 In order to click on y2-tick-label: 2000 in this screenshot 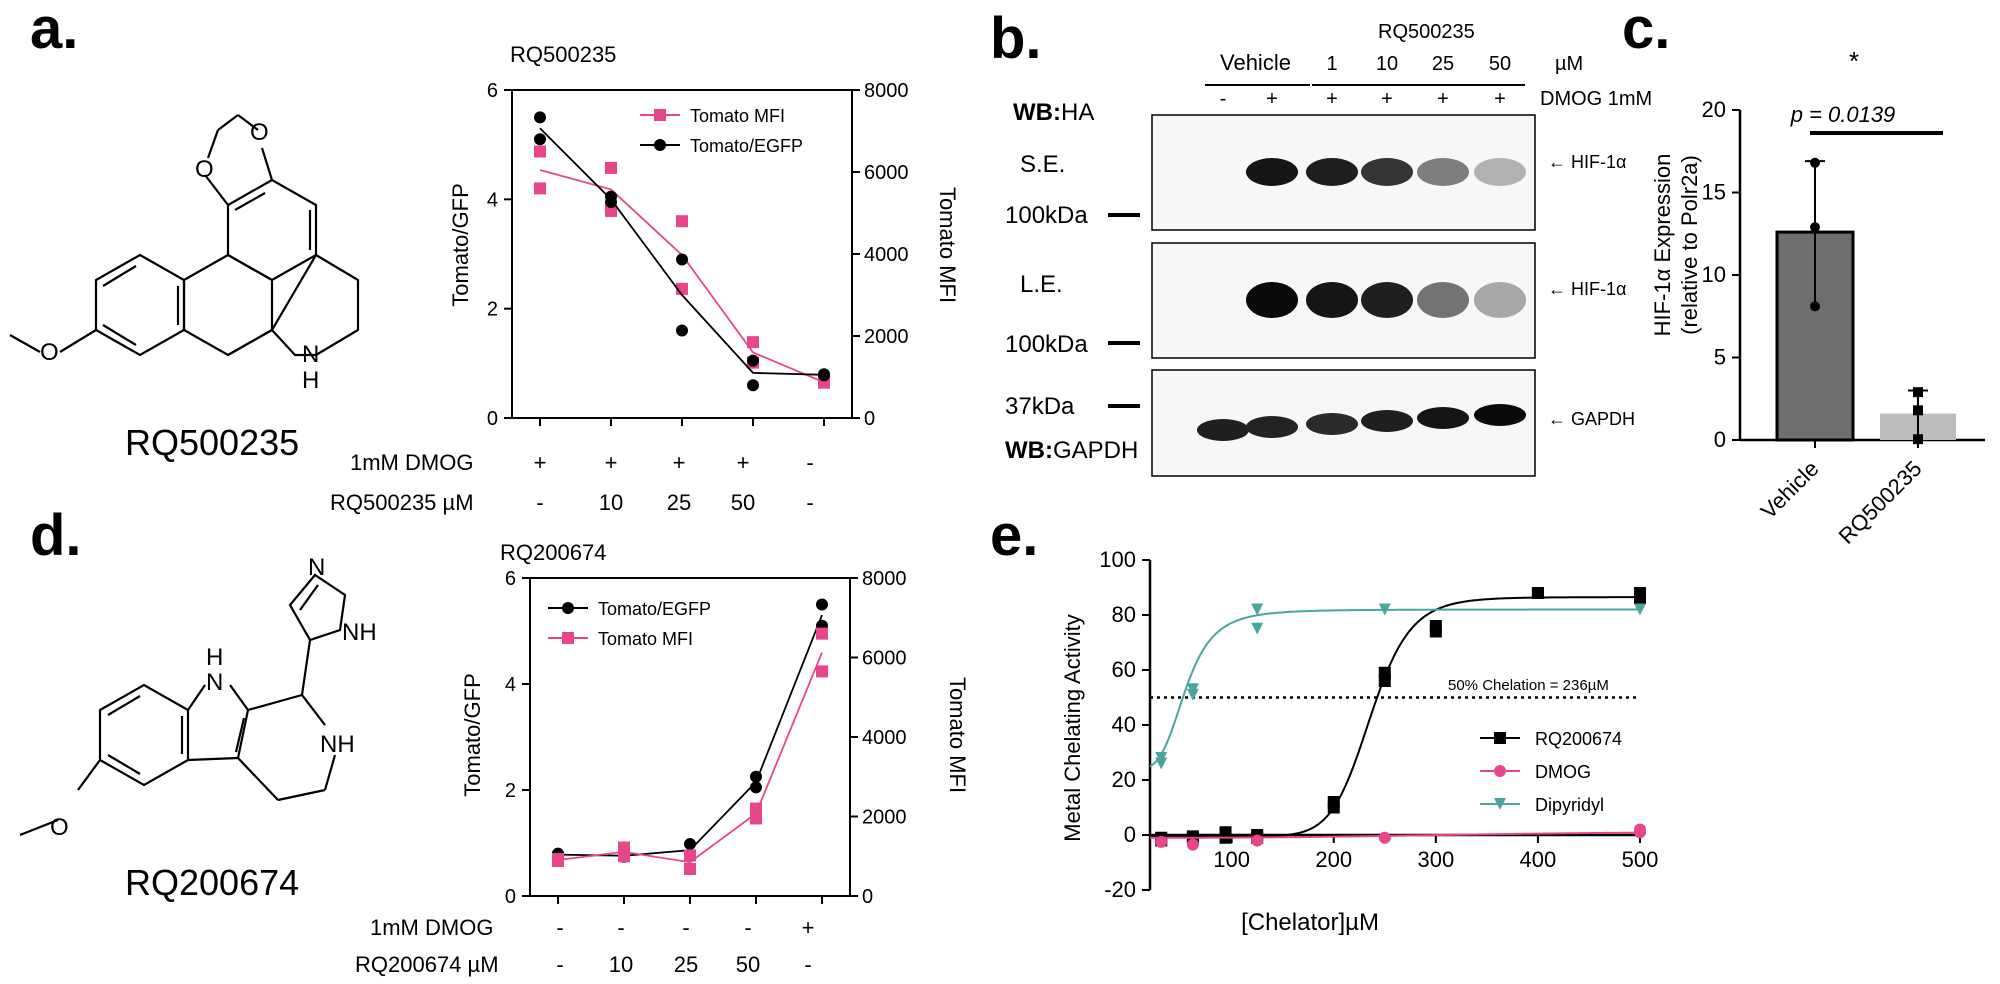, I will do `click(884, 818)`.